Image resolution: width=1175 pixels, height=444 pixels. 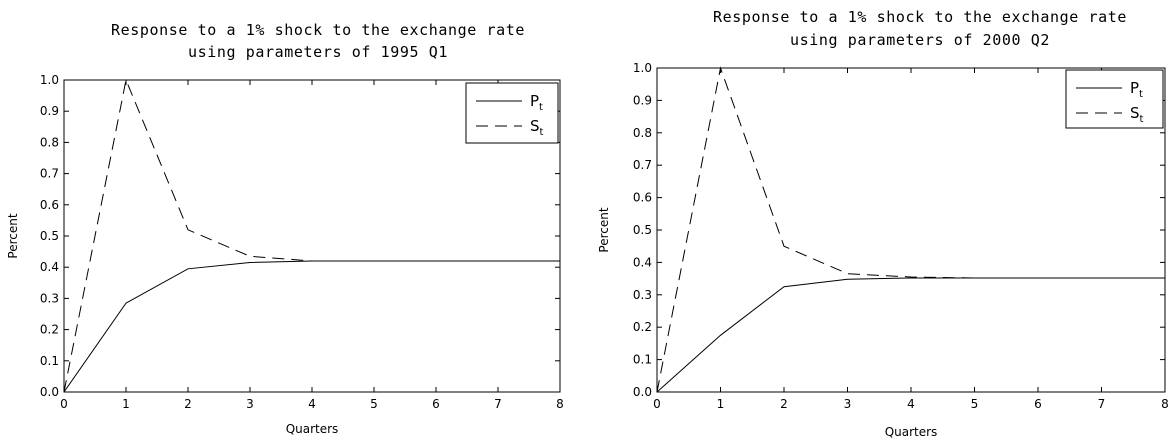 I want to click on chart-subtitle: using parameters of 1995 Q1, so click(x=318, y=52).